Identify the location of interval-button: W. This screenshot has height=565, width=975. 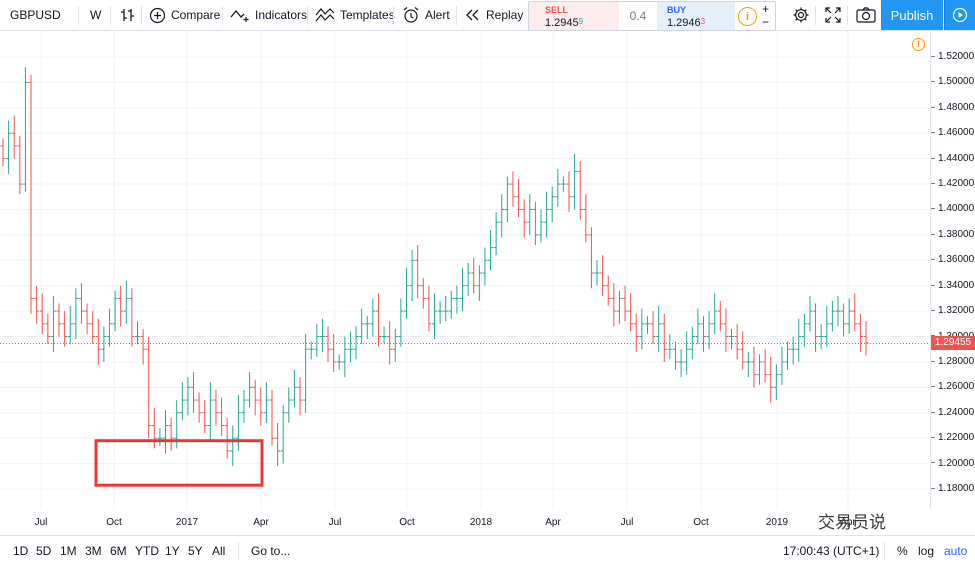
(95, 15).